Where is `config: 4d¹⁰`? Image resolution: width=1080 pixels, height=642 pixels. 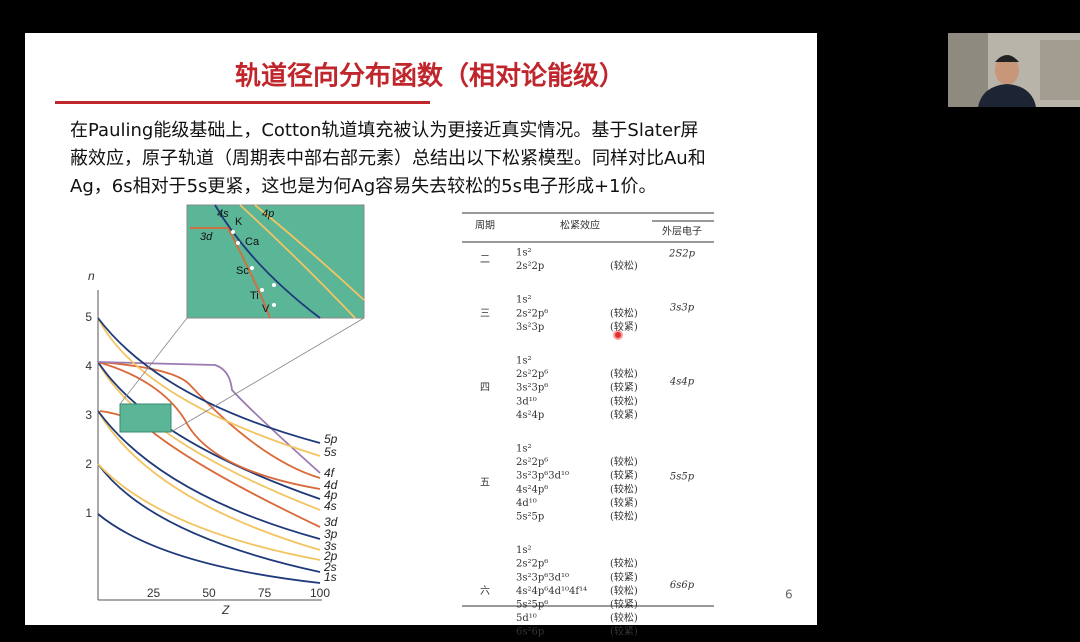
config: 4d¹⁰ is located at coordinates (526, 503).